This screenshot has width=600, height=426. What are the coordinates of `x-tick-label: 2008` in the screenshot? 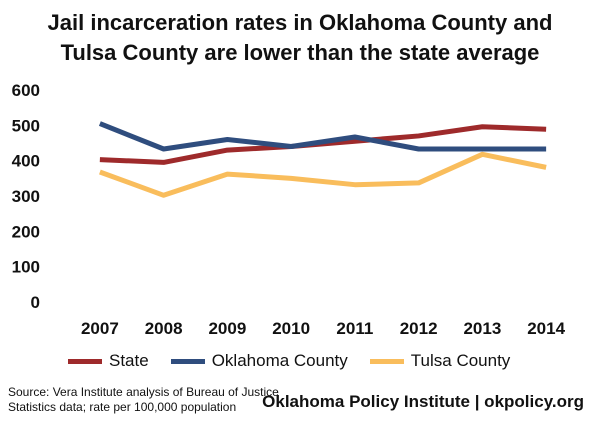 It's located at (164, 328).